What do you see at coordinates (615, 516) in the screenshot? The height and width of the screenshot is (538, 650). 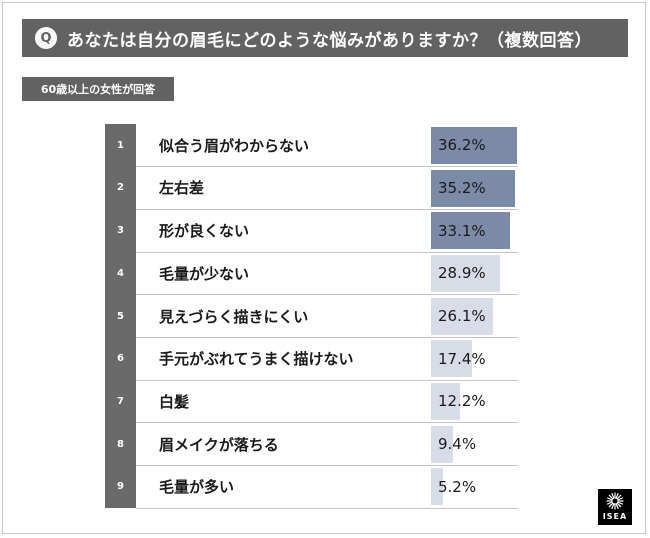 I see `logo-text: ISEA` at bounding box center [615, 516].